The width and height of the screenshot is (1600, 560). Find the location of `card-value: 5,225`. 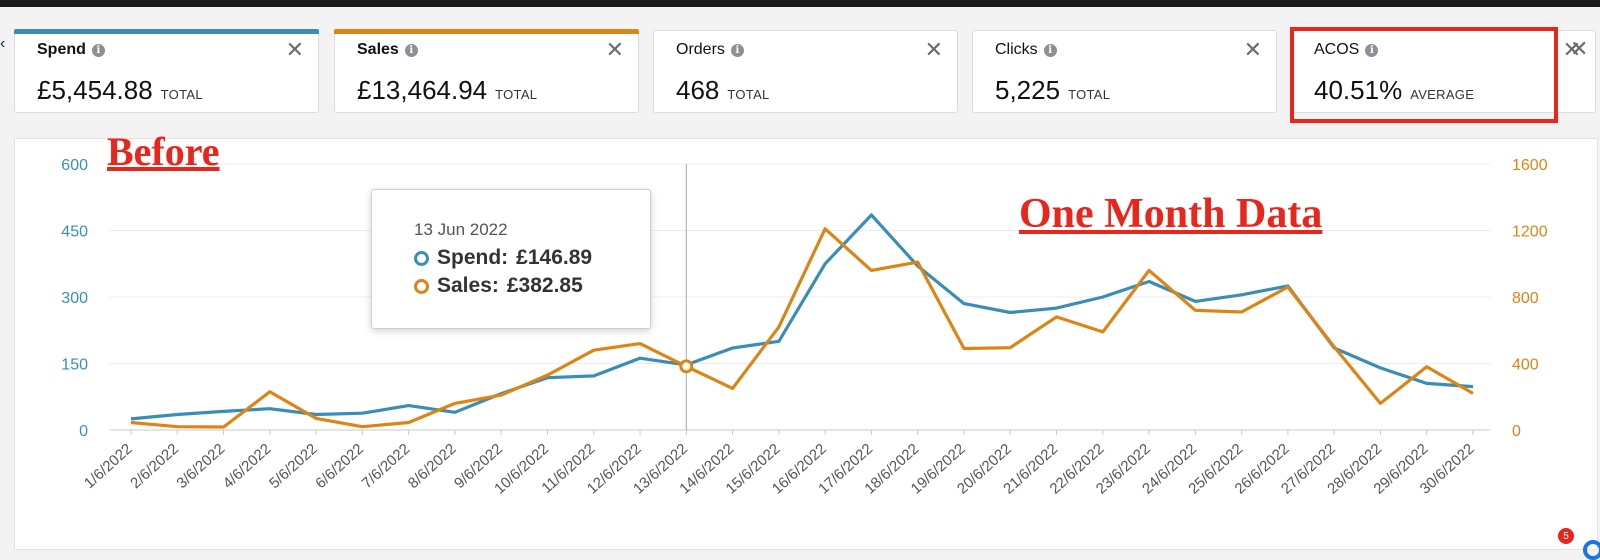

card-value: 5,225 is located at coordinates (1028, 90).